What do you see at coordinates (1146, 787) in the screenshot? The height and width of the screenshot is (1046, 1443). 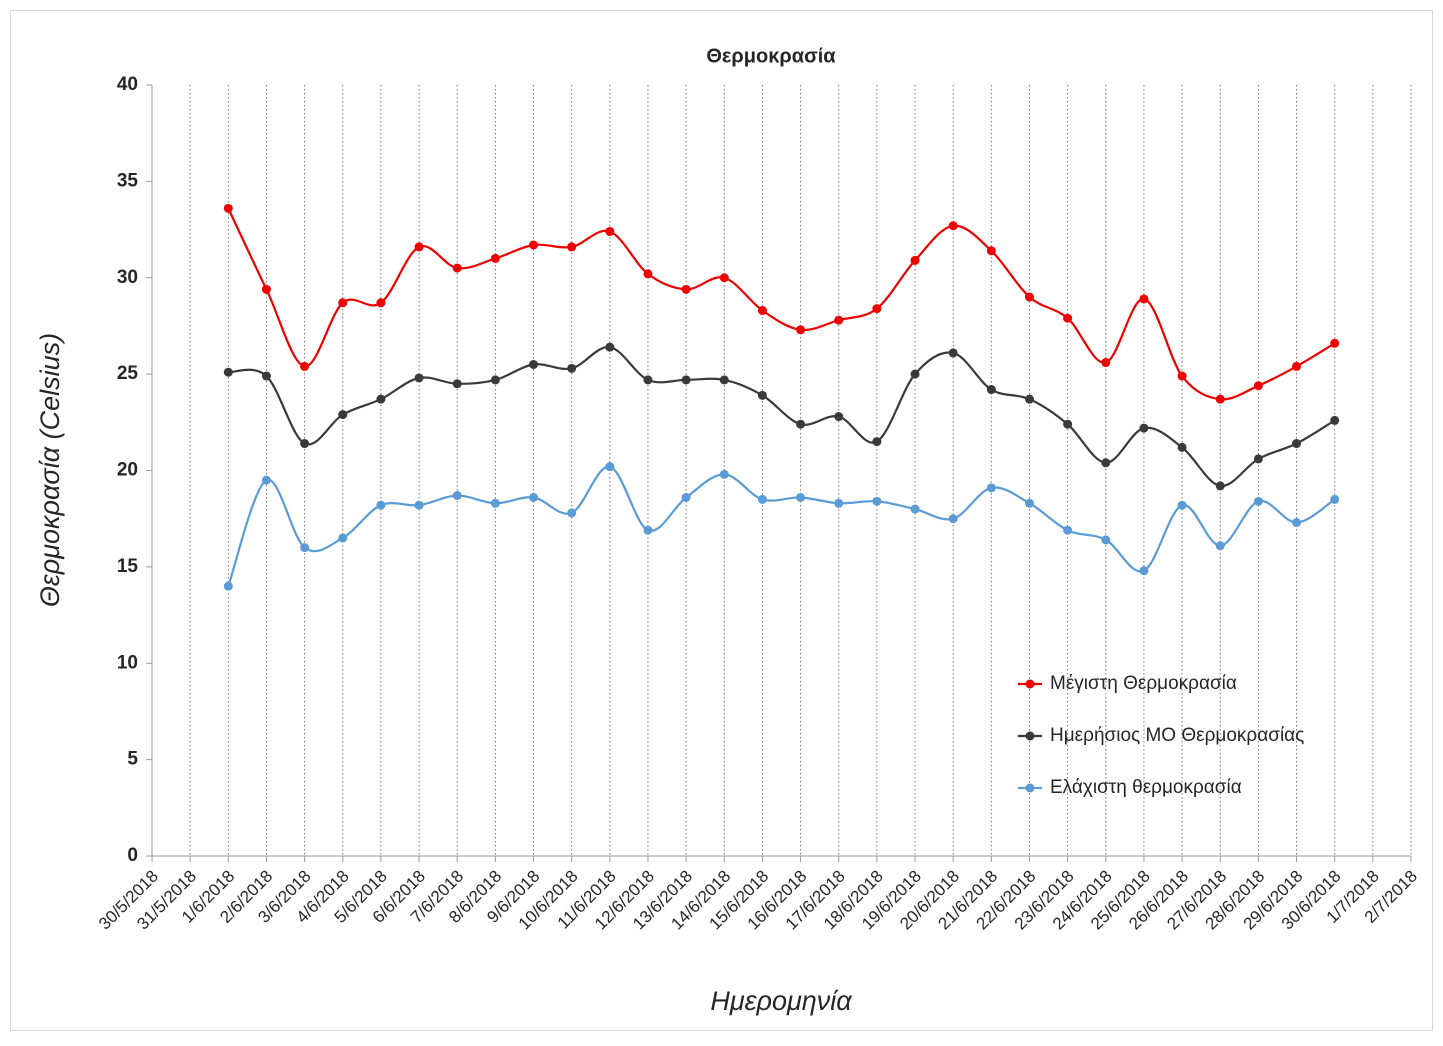 I see `legend-label: Ελάχιστη θερμοκρασία` at bounding box center [1146, 787].